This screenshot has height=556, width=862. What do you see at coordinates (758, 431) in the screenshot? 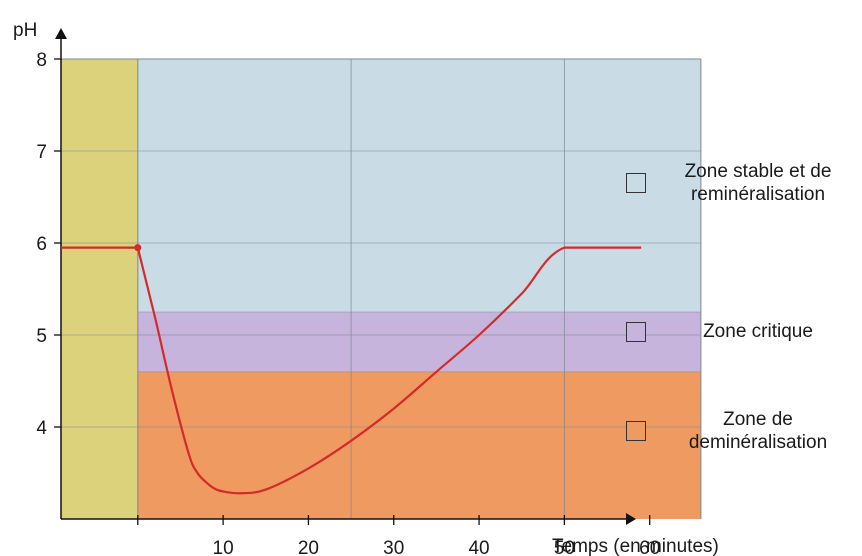
I see `legend-label: Zone de deminéralisation` at bounding box center [758, 431].